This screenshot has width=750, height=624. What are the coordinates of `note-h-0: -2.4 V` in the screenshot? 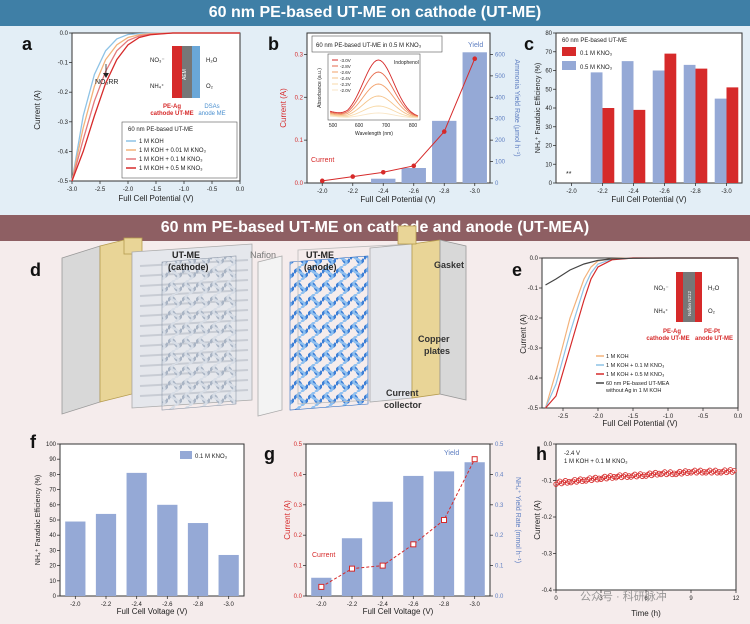 It's located at (572, 454).